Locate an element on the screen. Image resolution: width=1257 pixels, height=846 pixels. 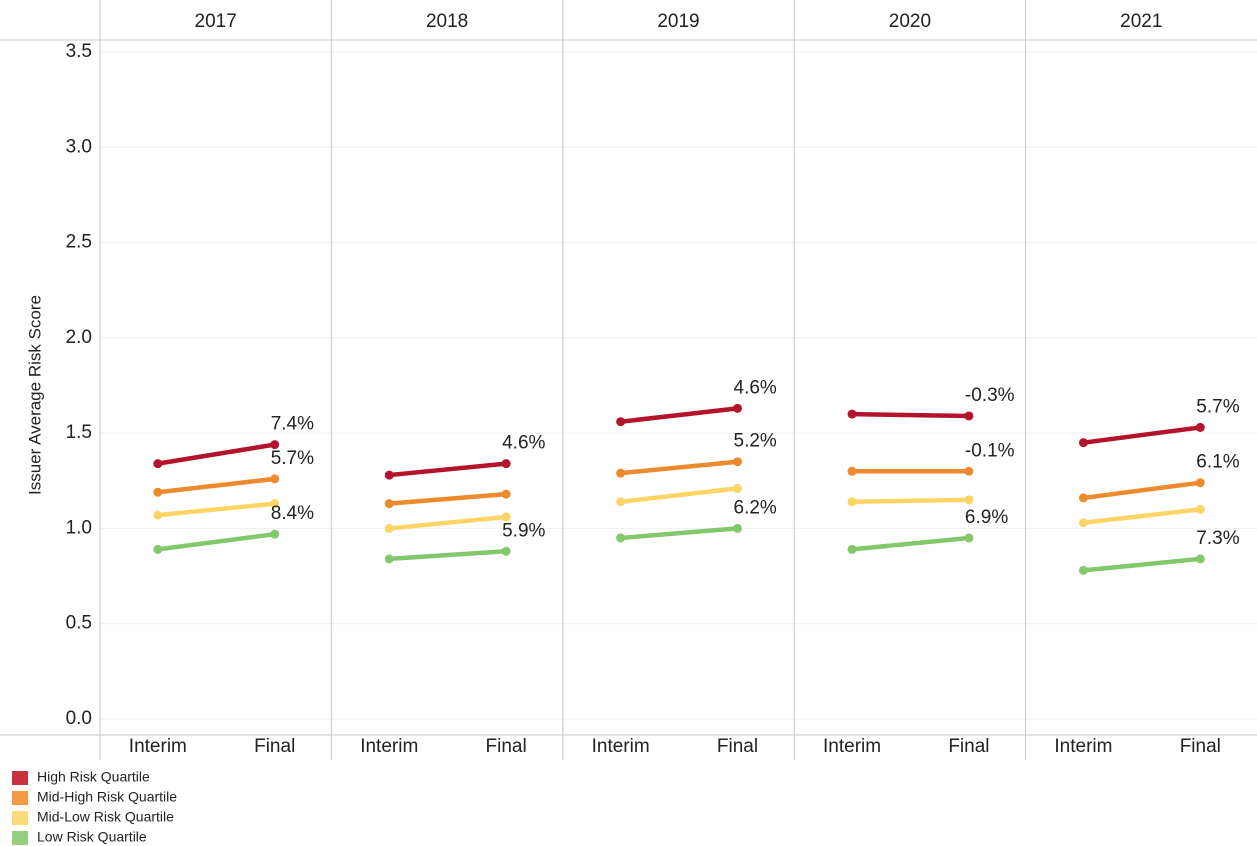
legend-label: Low Risk Quartile is located at coordinates (92, 837).